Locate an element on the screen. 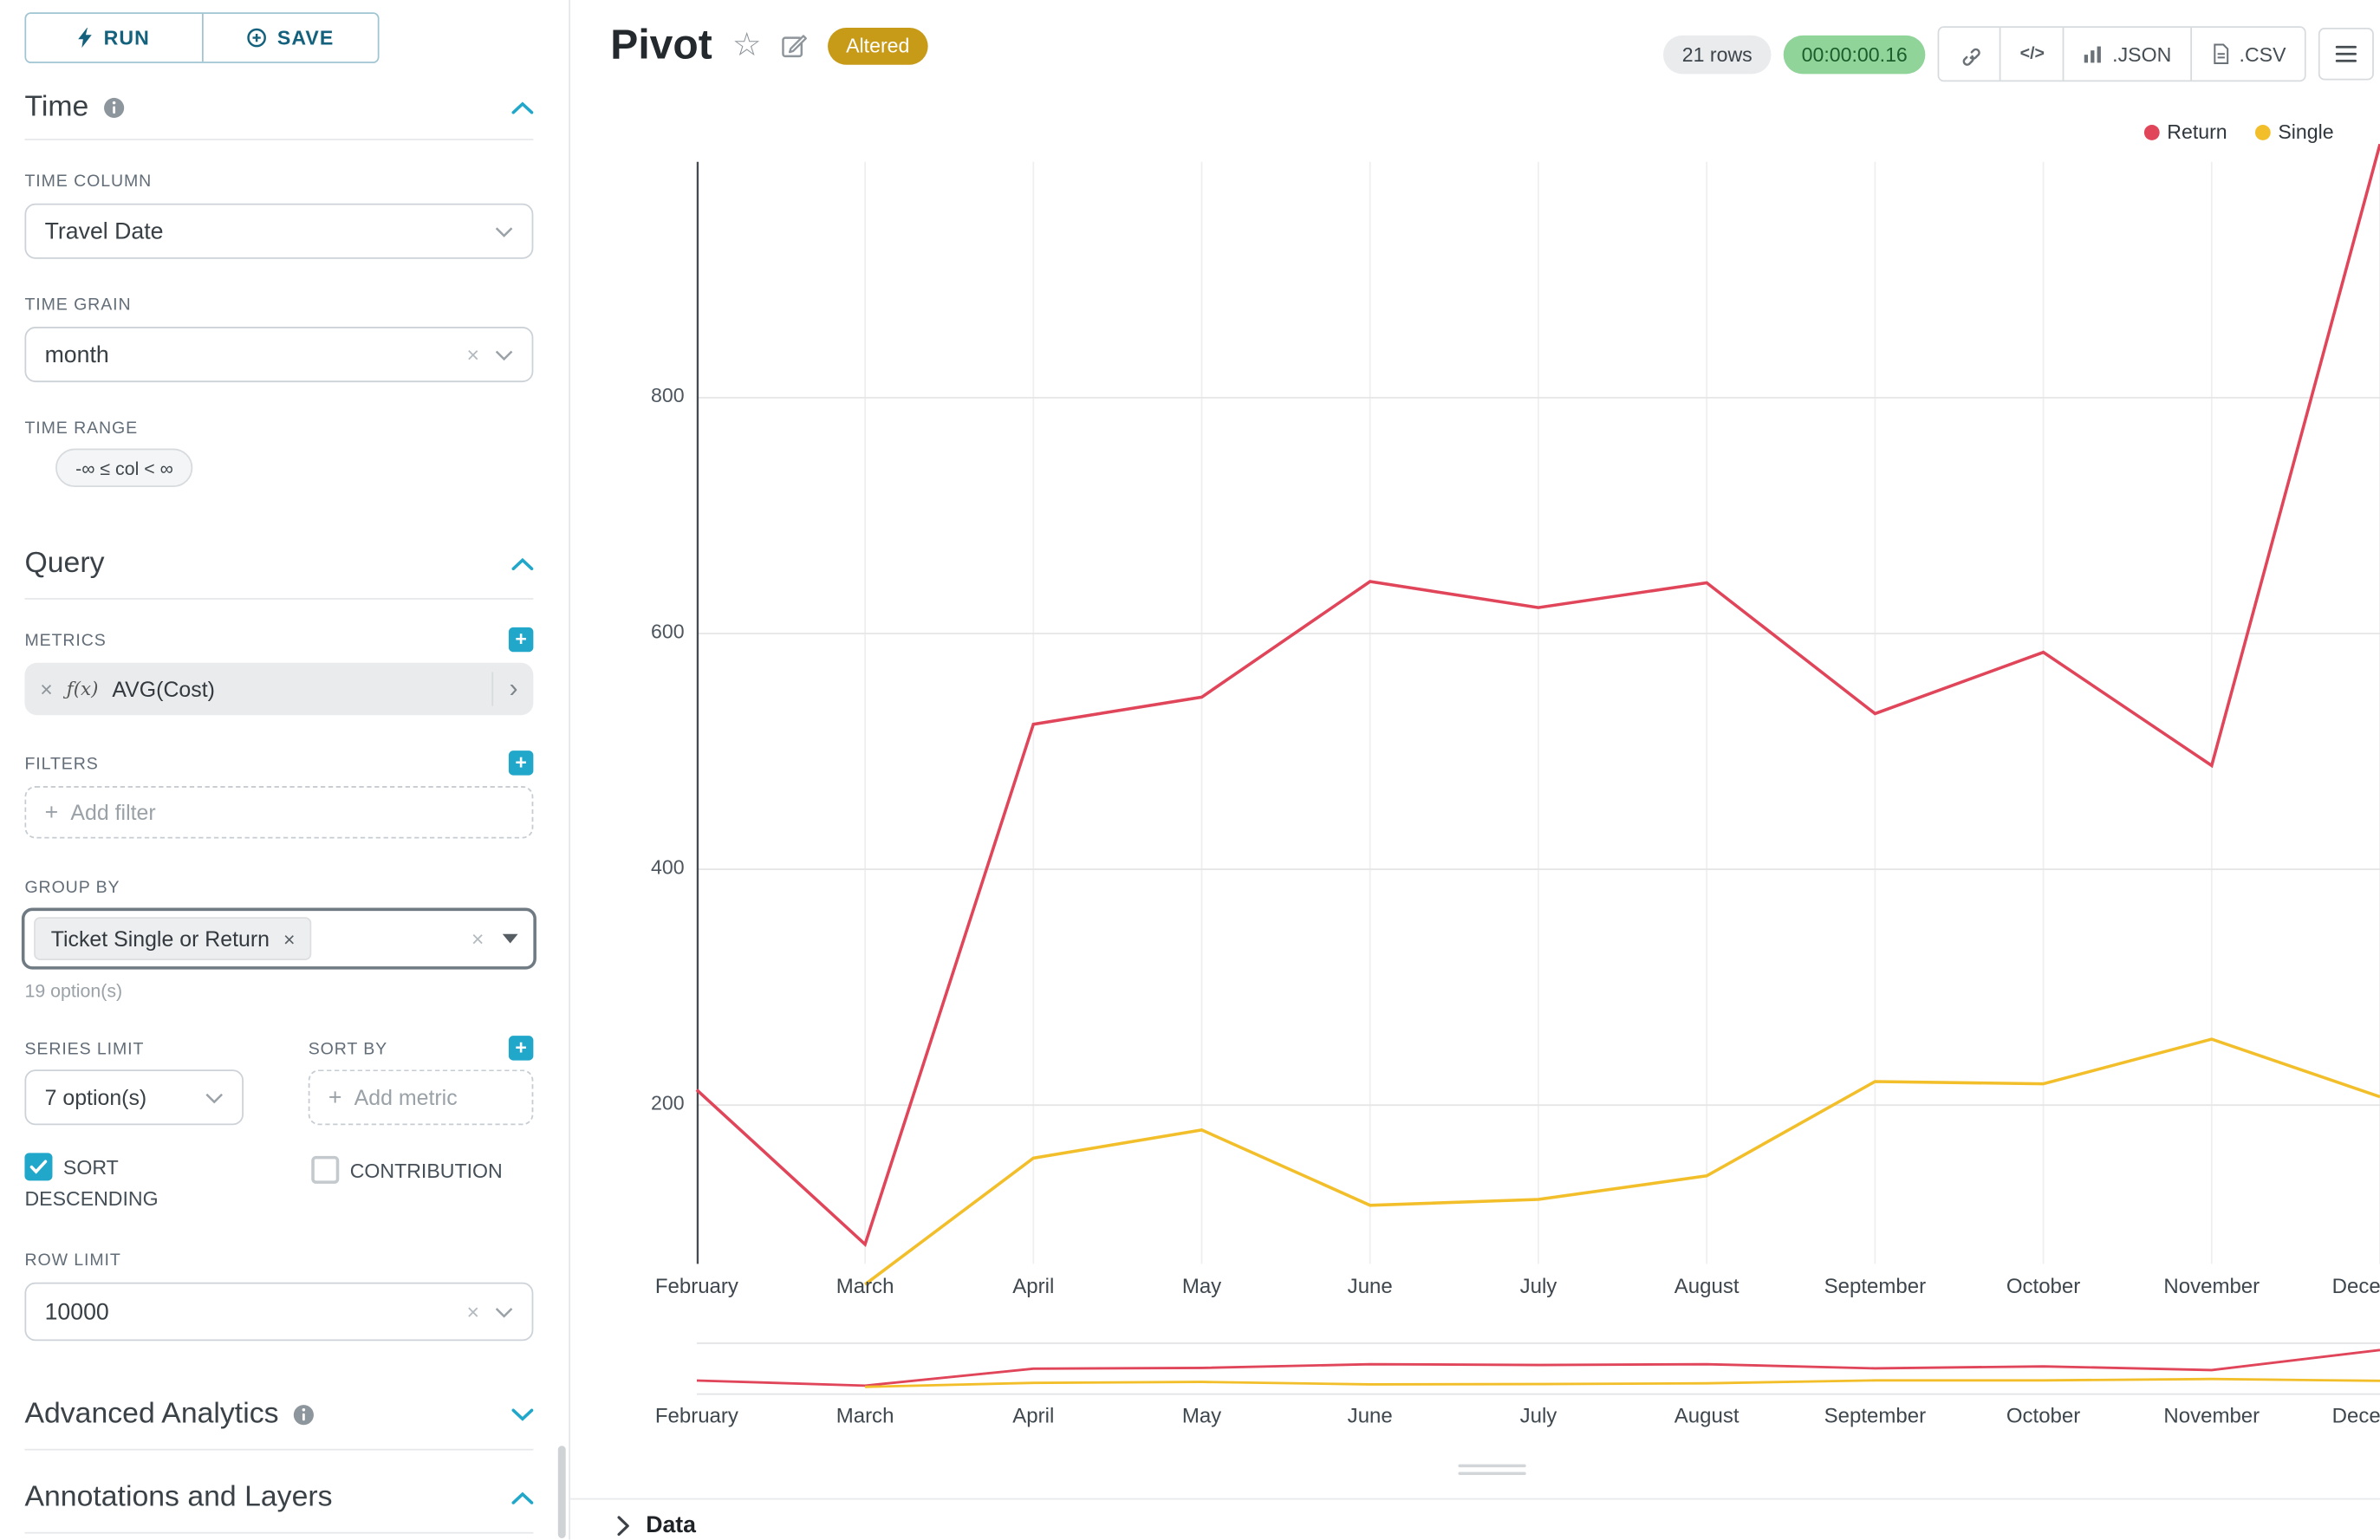 The height and width of the screenshot is (1540, 2380). export-csv-button: .CSV is located at coordinates (2247, 55).